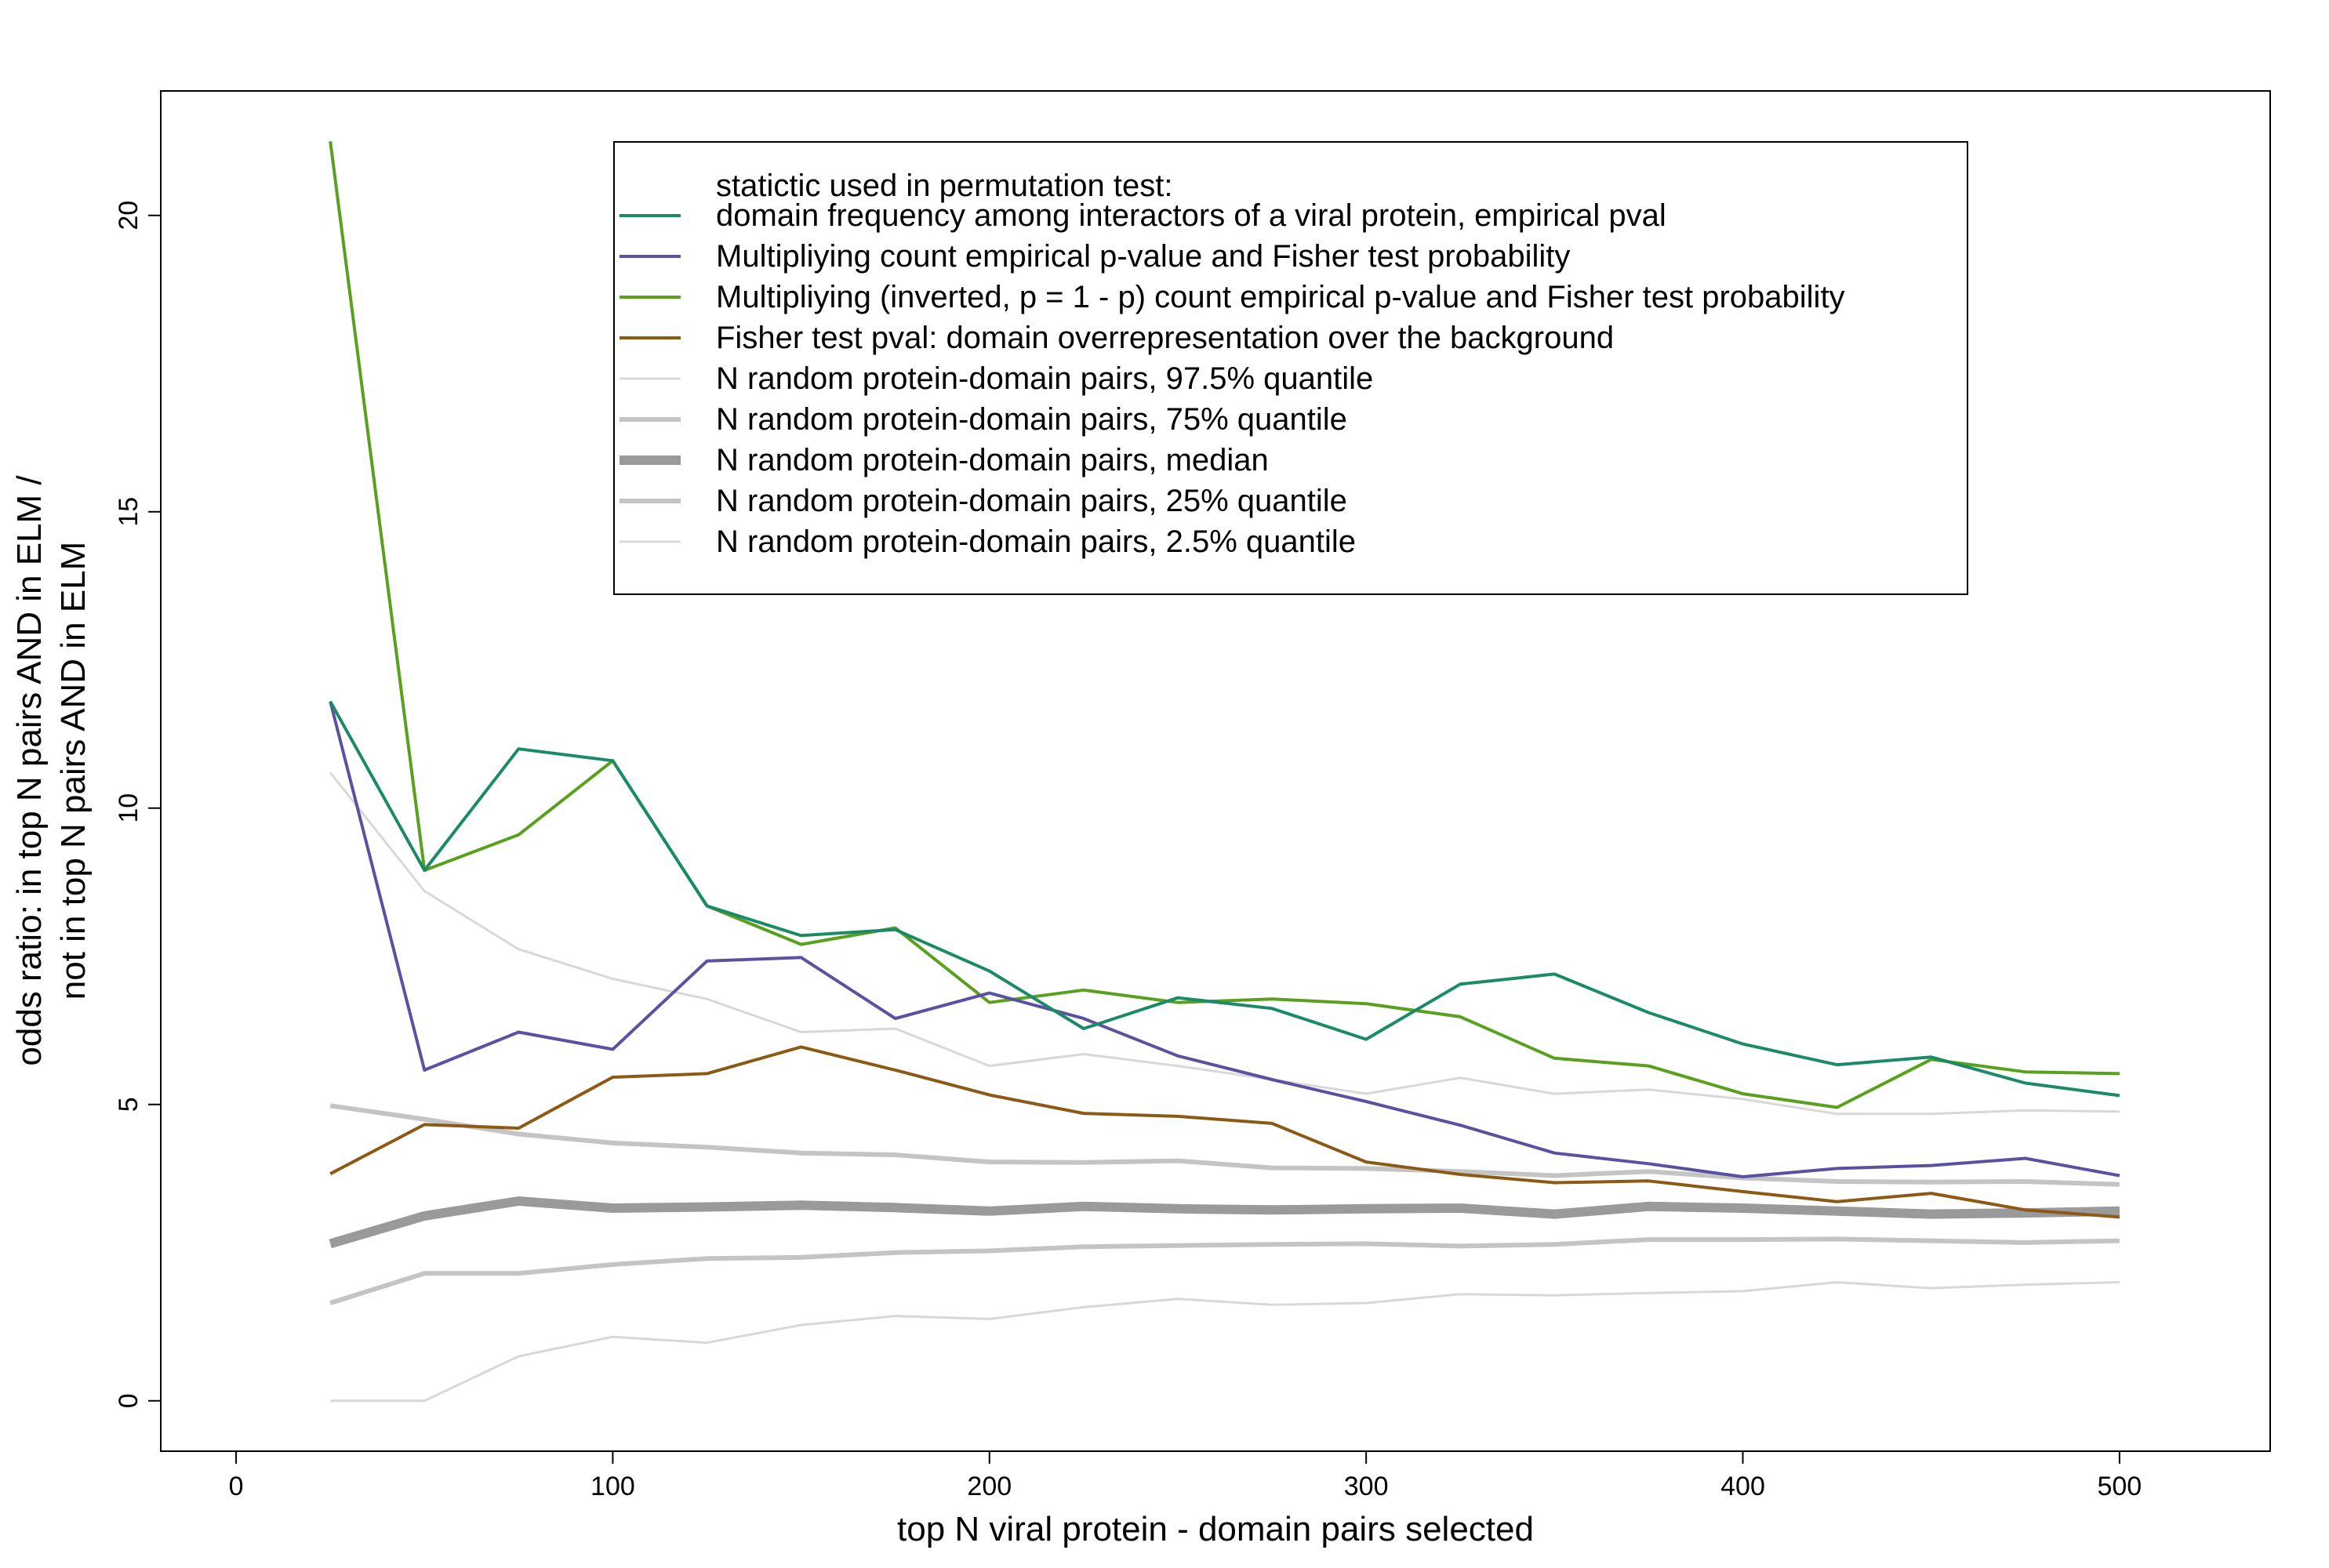  Describe the element at coordinates (129, 215) in the screenshot. I see `y-tick-label: 20` at that location.